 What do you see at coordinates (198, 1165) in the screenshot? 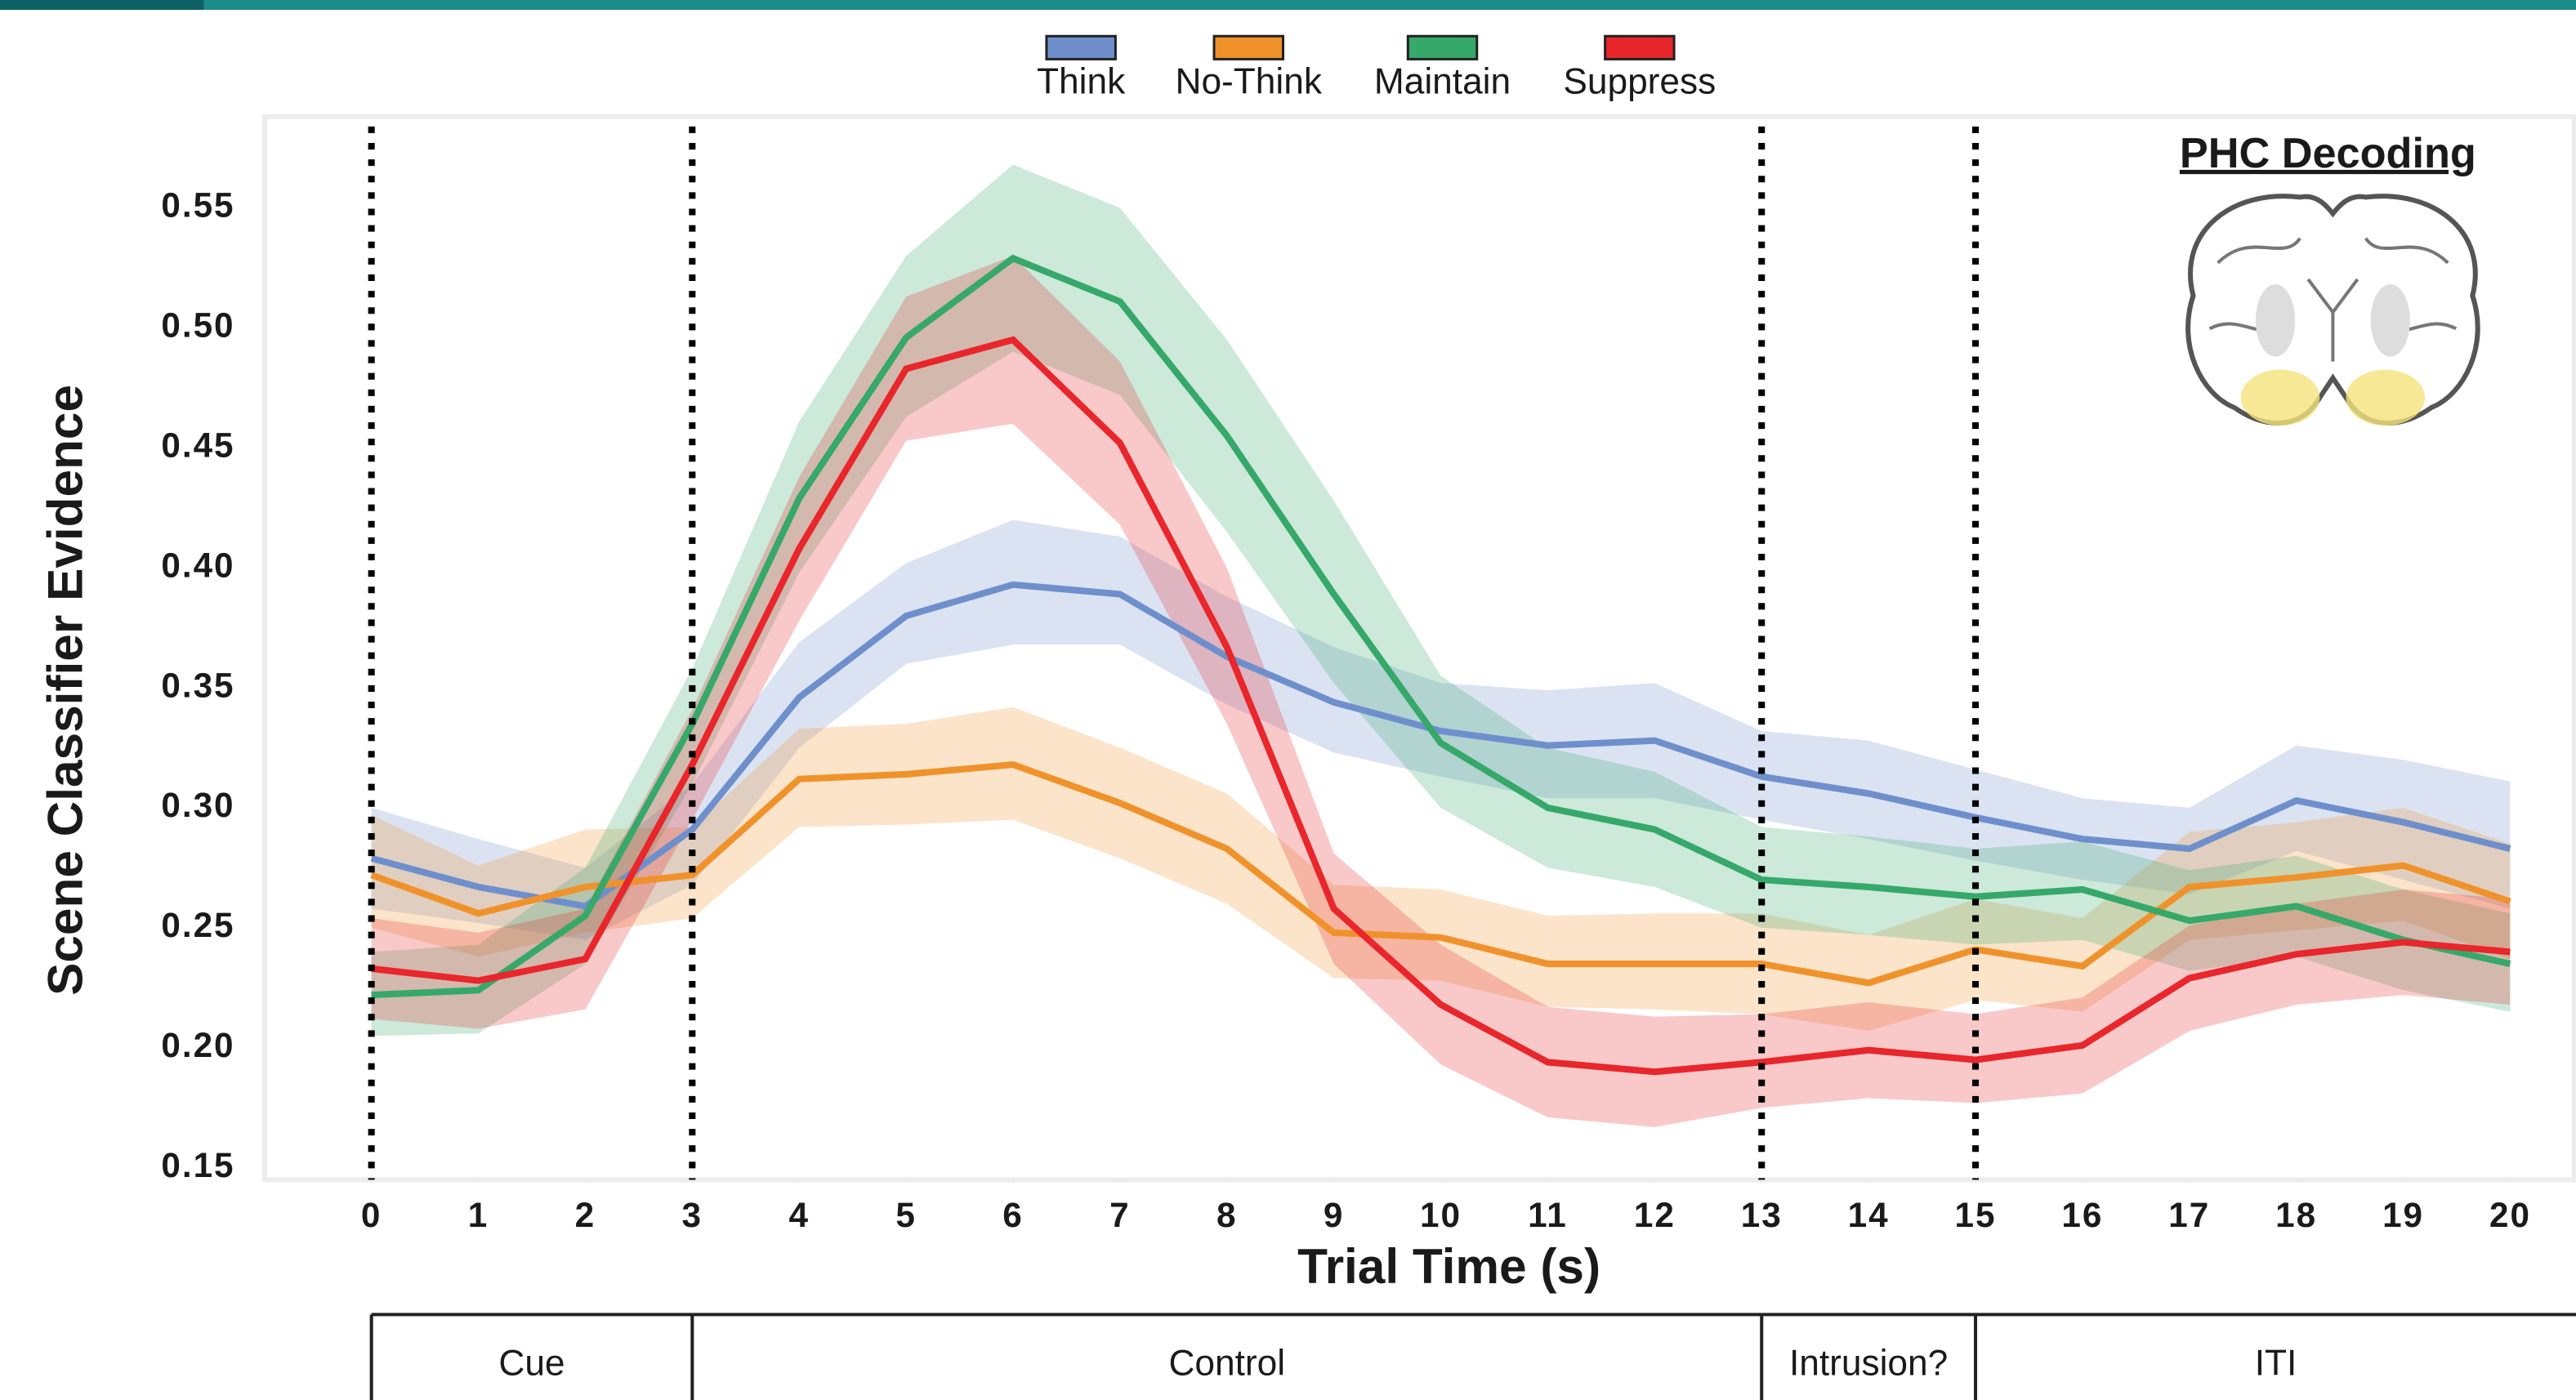
I see `y-tick-label: 0.15` at bounding box center [198, 1165].